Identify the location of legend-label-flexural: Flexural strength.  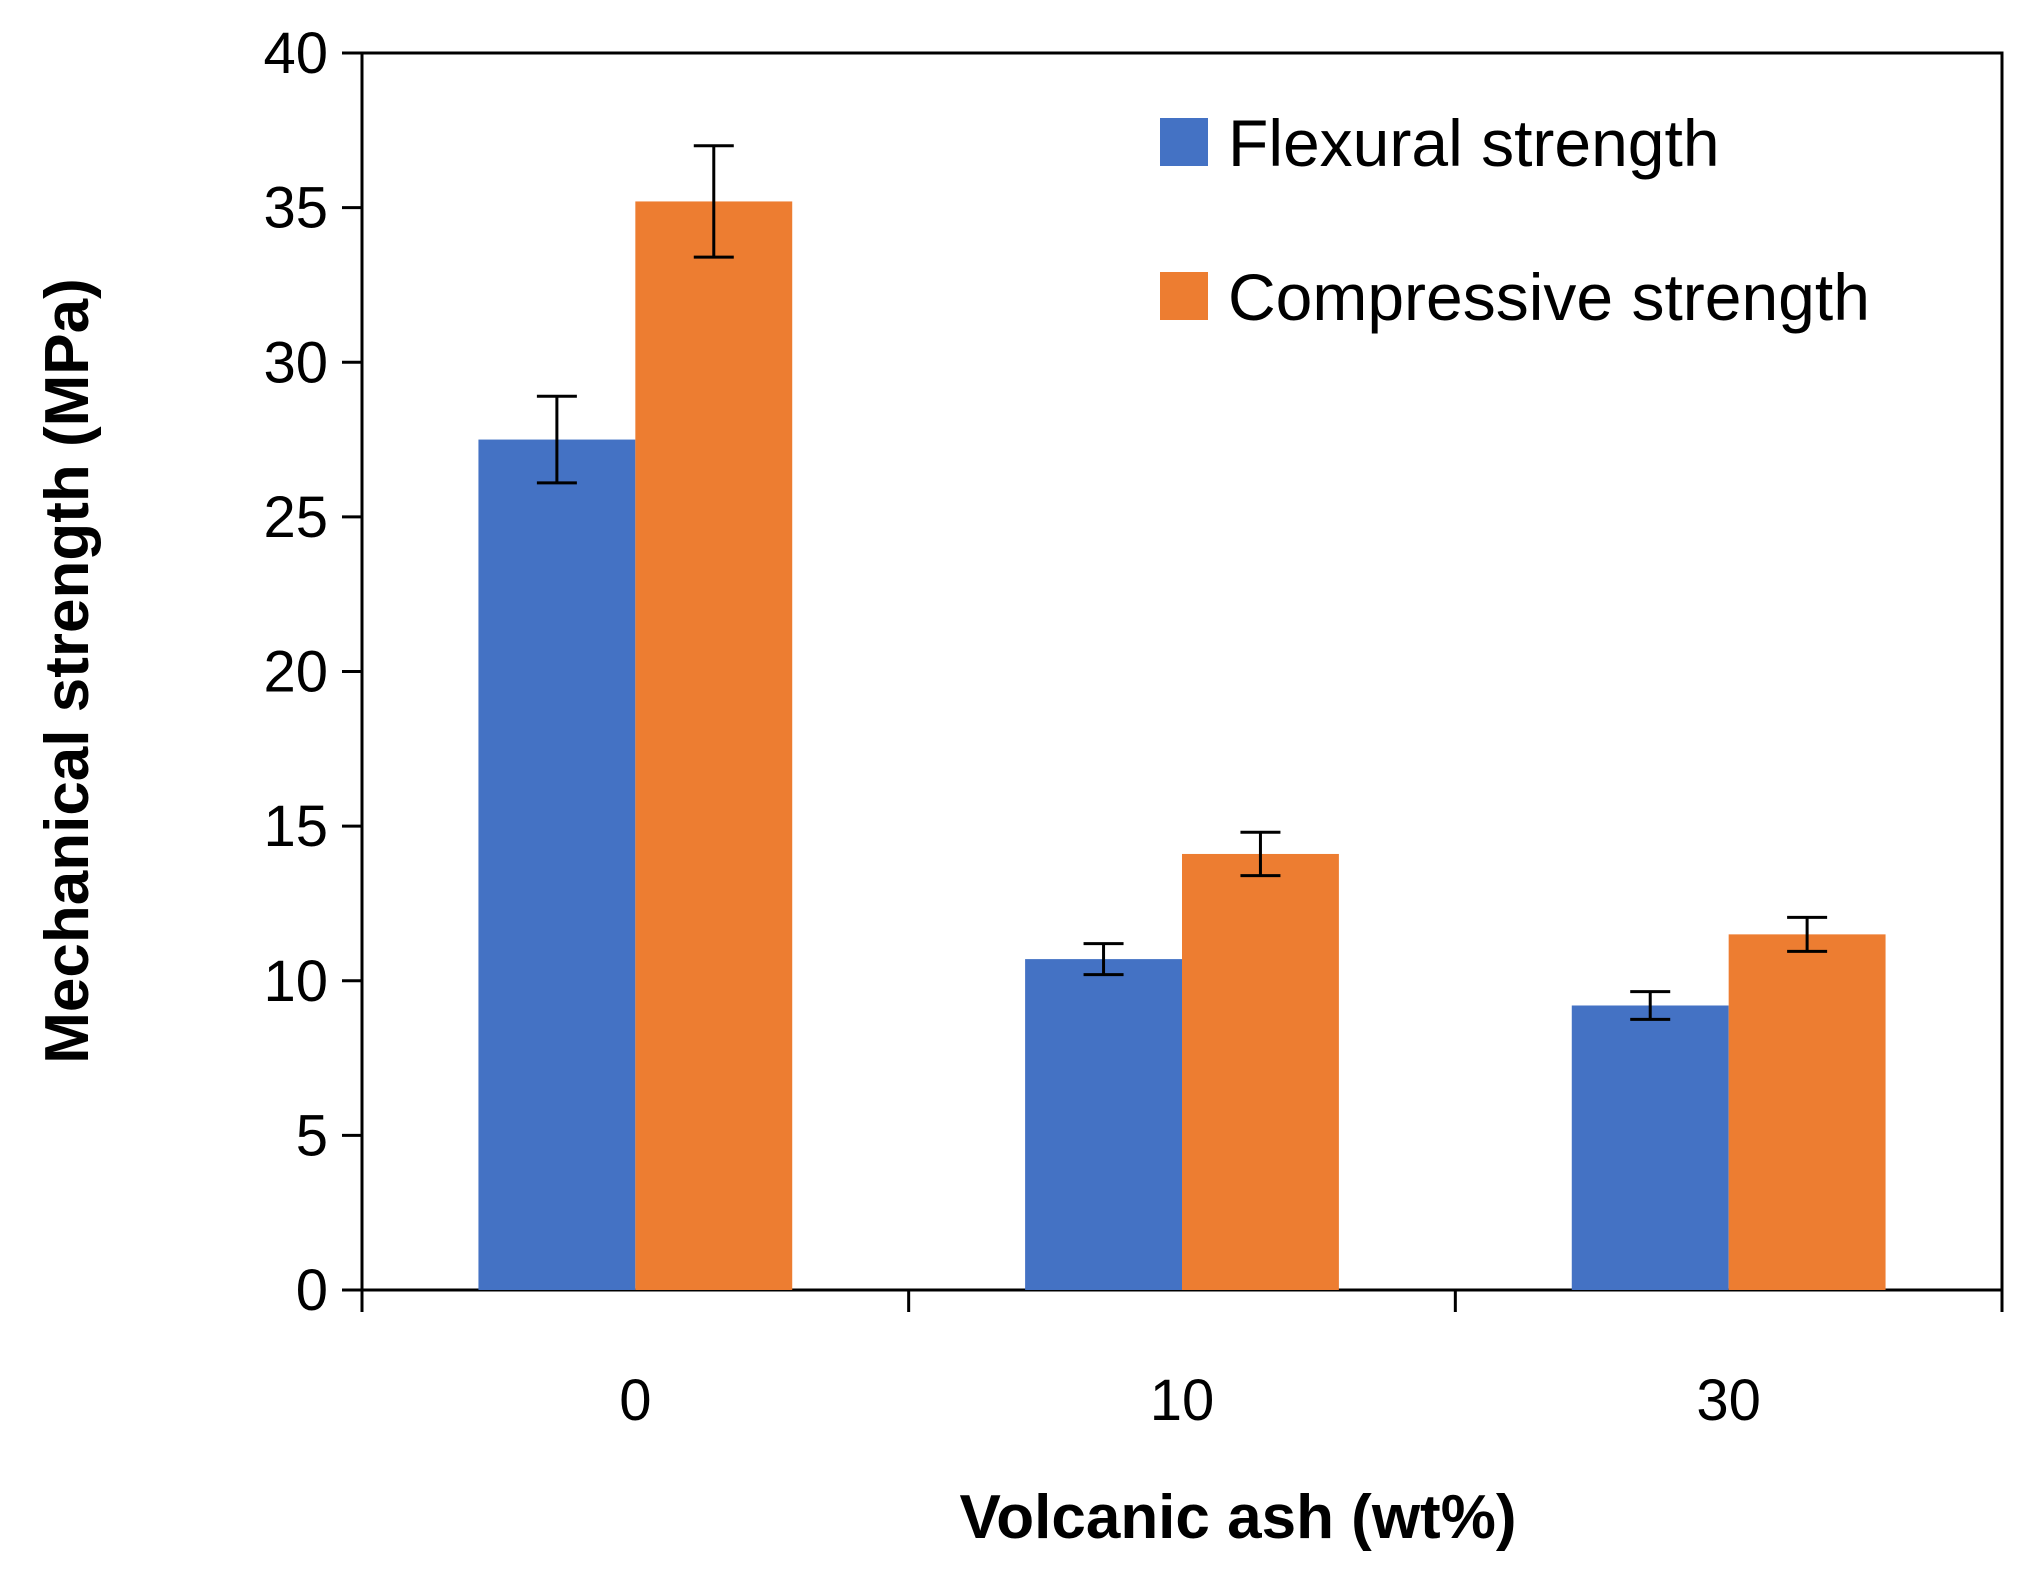
(1474, 143).